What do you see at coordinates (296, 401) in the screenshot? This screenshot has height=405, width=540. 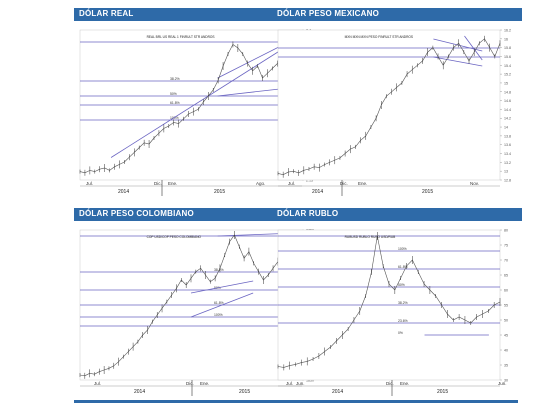 I see `bottom-rule` at bounding box center [296, 401].